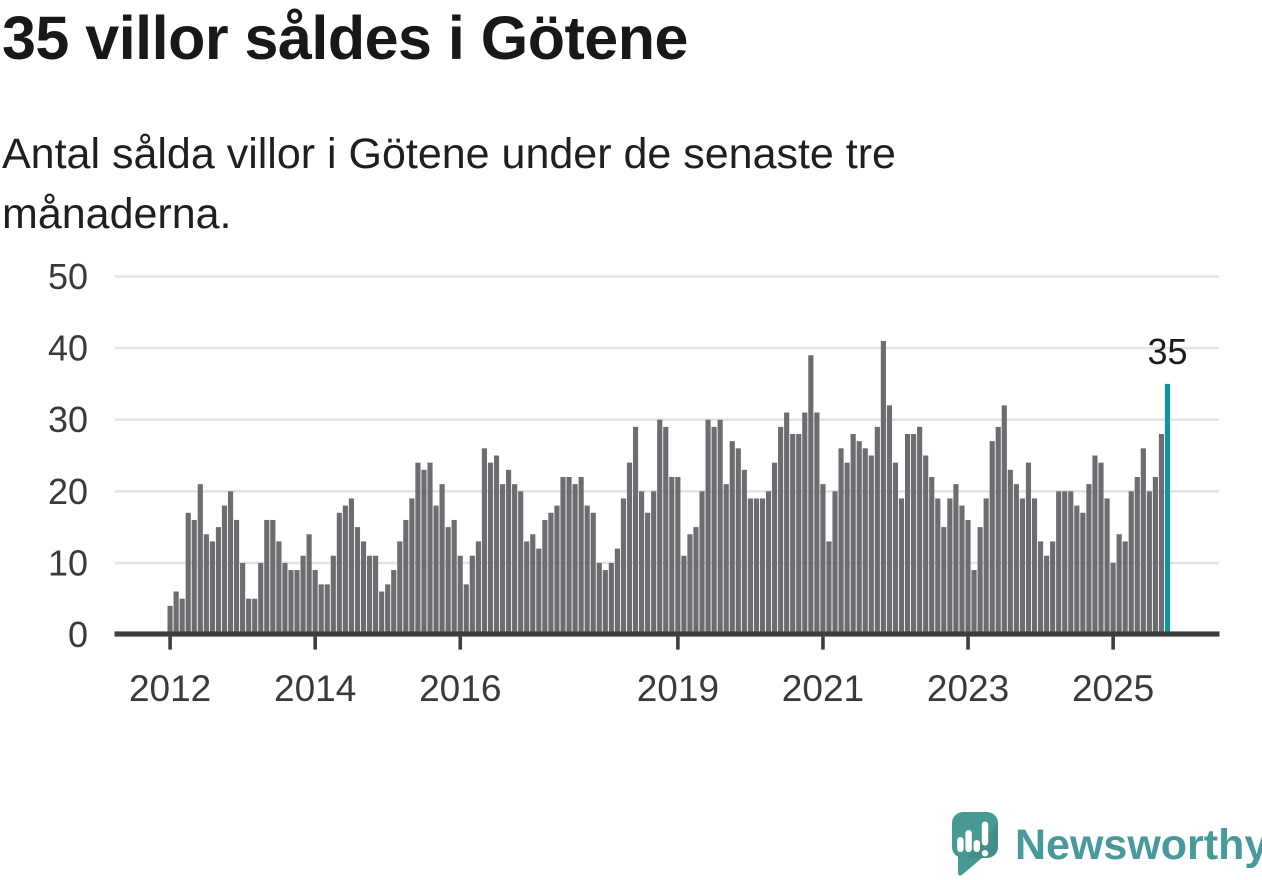 Image resolution: width=1262 pixels, height=880 pixels. What do you see at coordinates (170, 688) in the screenshot?
I see `x-axis-label: 2012` at bounding box center [170, 688].